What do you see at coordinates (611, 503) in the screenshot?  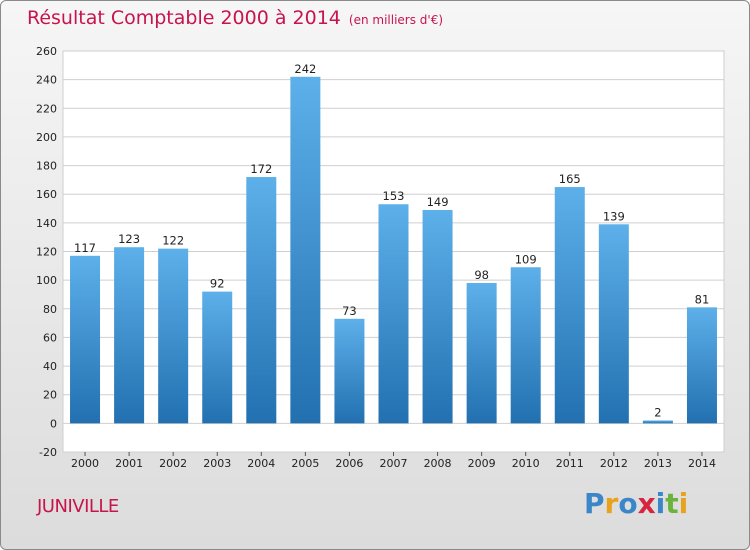 I see `logo-letter: r` at bounding box center [611, 503].